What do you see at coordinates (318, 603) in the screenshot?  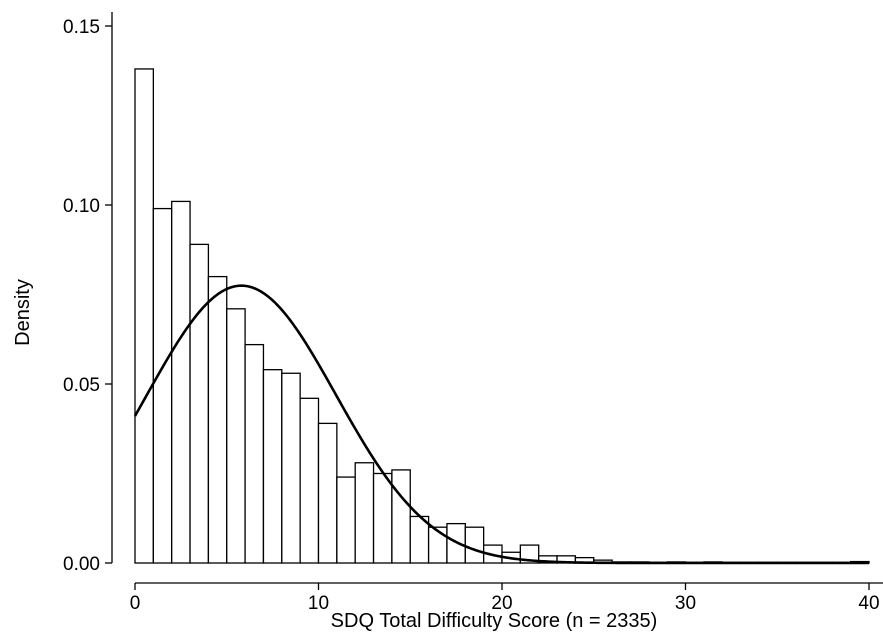 I see `x-tick-label-1: 10` at bounding box center [318, 603].